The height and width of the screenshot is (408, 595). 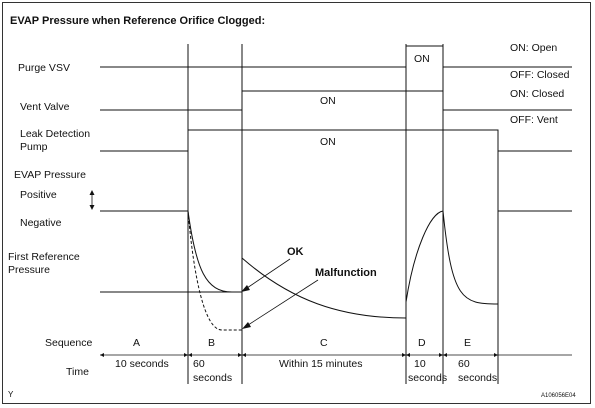 I want to click on pressure-direction-arrow, so click(x=92, y=200).